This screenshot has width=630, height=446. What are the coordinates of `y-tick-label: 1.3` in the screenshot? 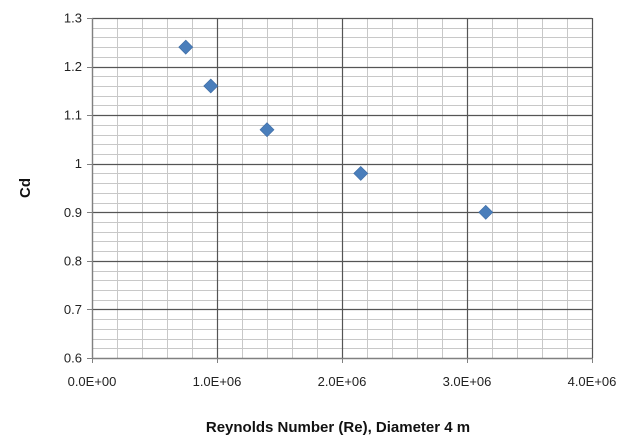 It's located at (73, 18).